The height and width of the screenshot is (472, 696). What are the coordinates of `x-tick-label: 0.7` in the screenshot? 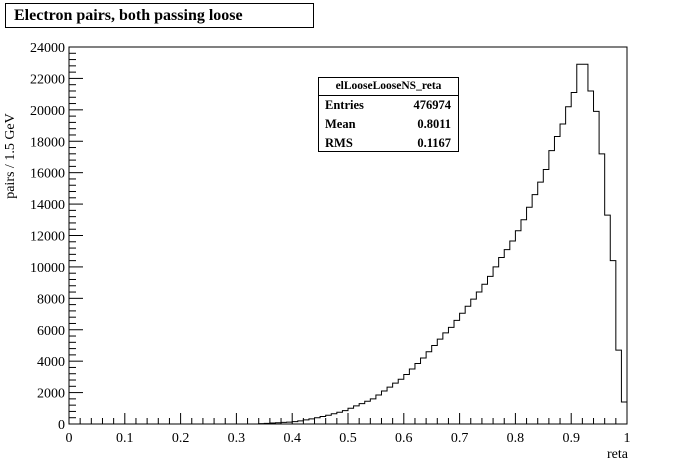 It's located at (460, 438).